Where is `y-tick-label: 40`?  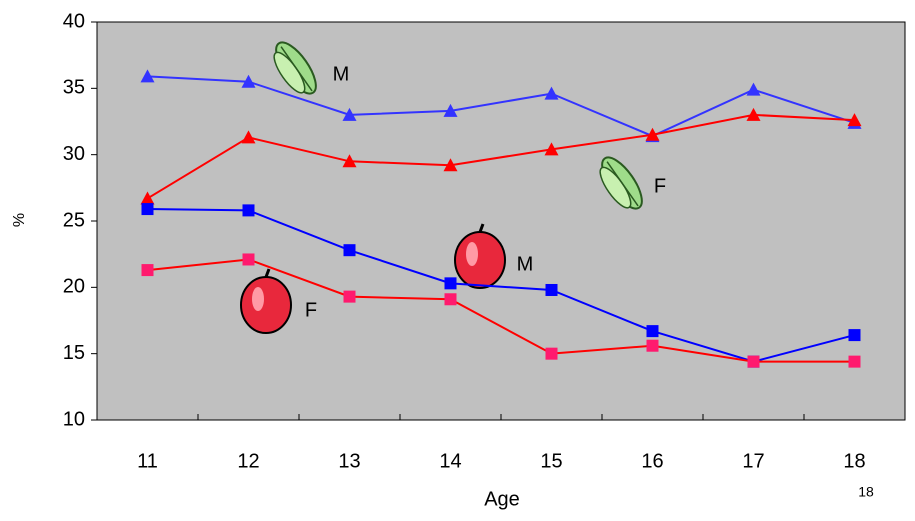
y-tick-label: 40 is located at coordinates (74, 21).